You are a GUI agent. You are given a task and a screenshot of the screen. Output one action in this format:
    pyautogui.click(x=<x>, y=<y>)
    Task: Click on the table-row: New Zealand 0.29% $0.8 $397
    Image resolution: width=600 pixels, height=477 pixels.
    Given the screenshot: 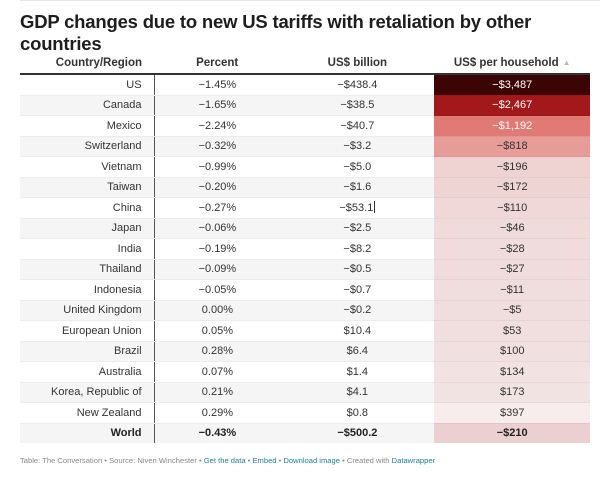 What is the action you would take?
    pyautogui.click(x=305, y=413)
    